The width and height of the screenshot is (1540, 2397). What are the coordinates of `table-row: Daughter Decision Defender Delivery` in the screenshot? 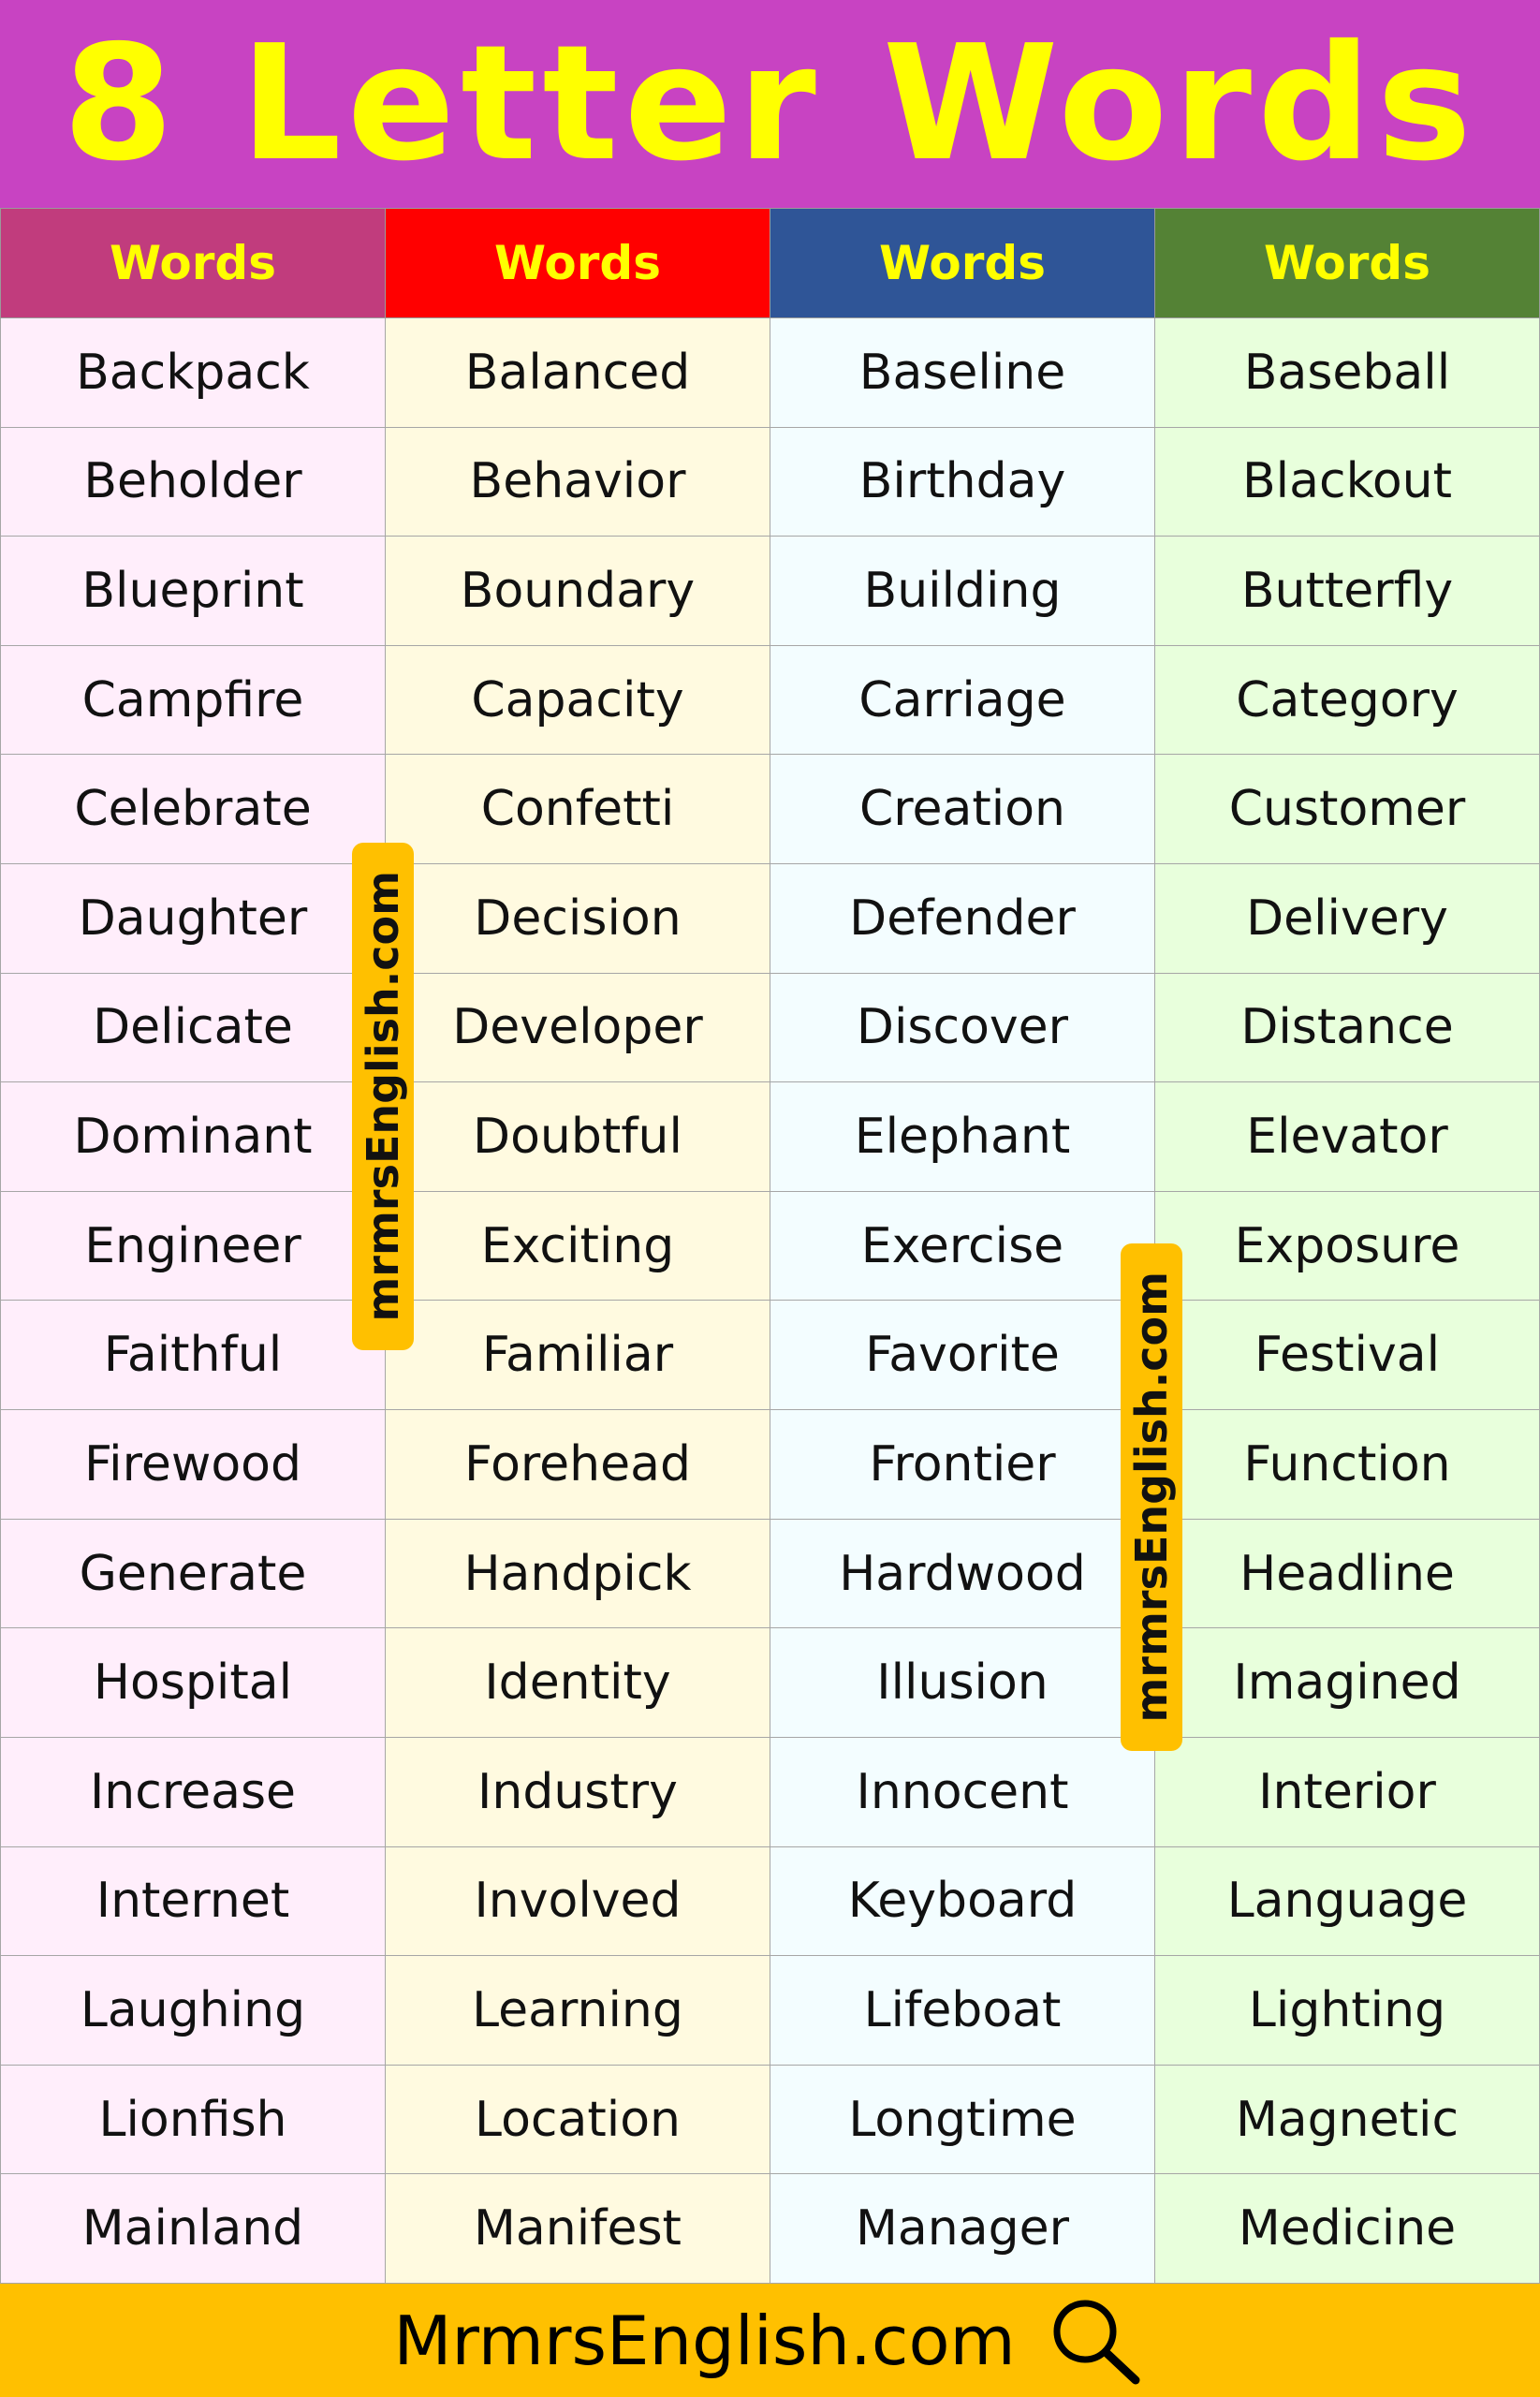 It's located at (770, 918).